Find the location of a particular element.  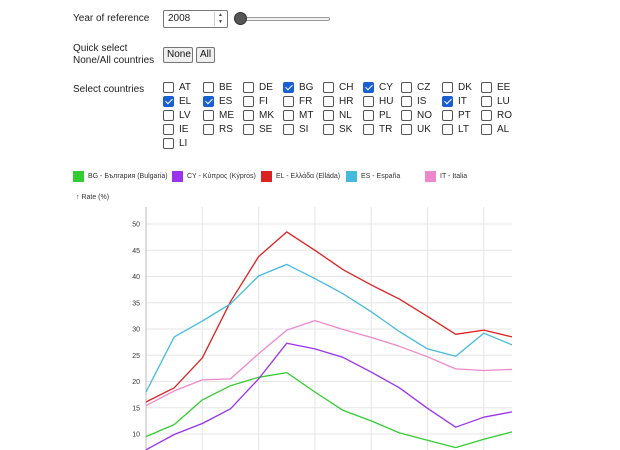

legend-item-it: IT - Italia is located at coordinates (446, 176).